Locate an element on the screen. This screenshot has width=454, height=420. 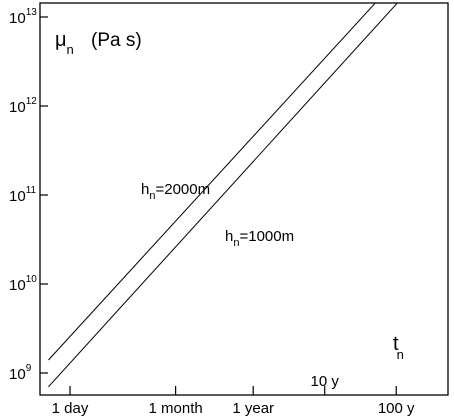
x-axis-ticks: 1 day 1 month 1 year 10 y 100 y is located at coordinates (233, 395).